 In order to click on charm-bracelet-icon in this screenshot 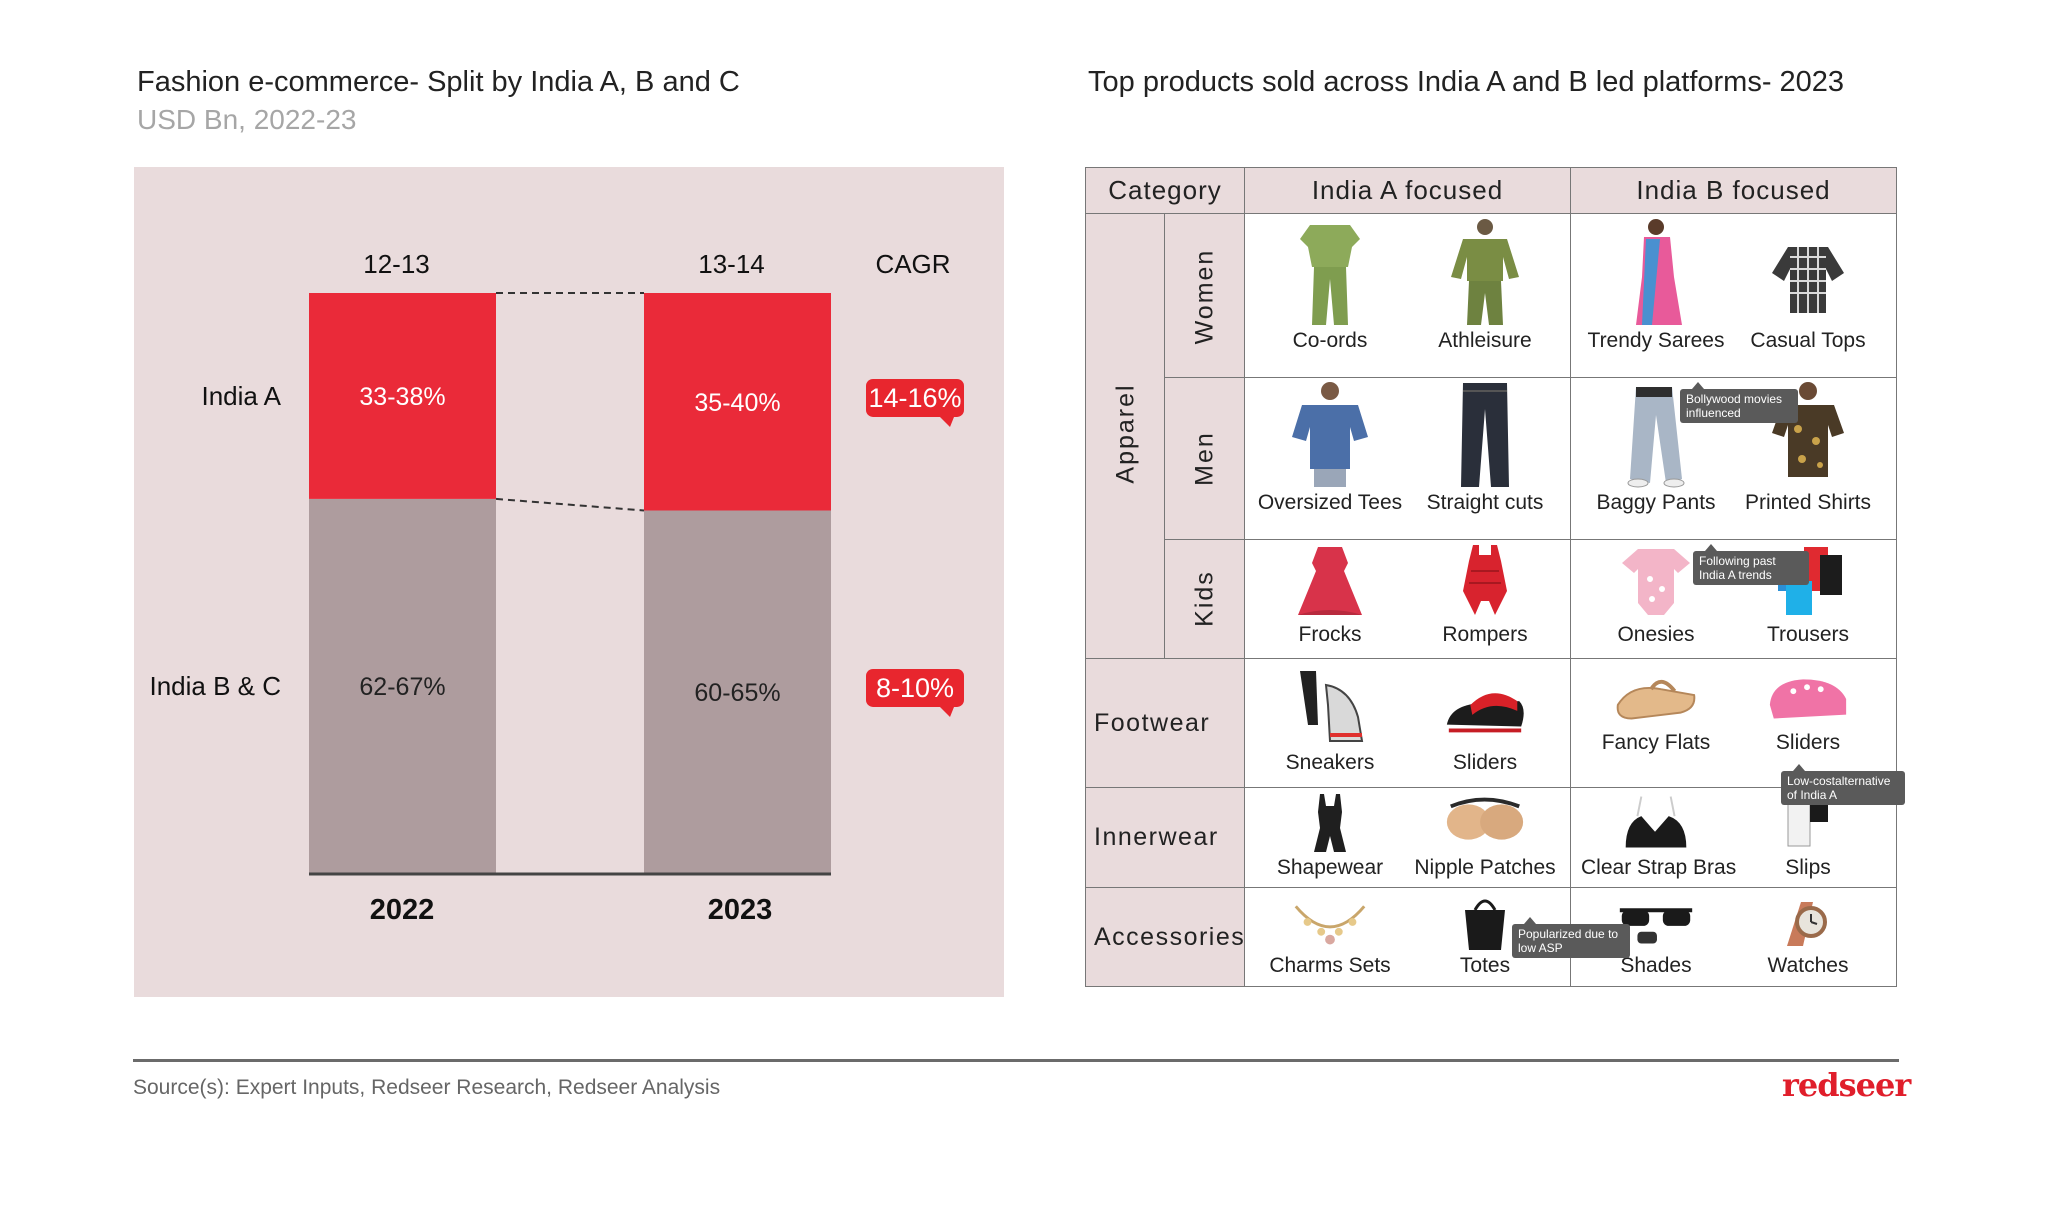, I will do `click(1330, 925)`.